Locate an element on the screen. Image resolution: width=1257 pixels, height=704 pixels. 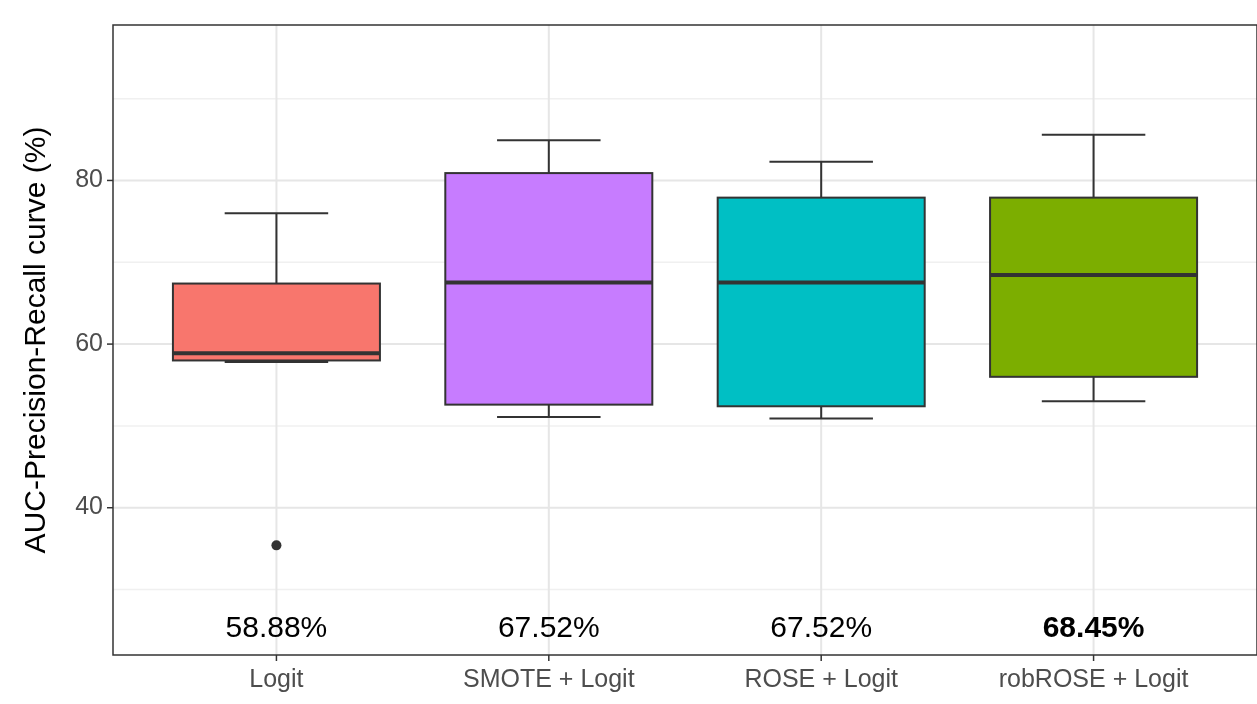
y-tick-label: 80 is located at coordinates (89, 178).